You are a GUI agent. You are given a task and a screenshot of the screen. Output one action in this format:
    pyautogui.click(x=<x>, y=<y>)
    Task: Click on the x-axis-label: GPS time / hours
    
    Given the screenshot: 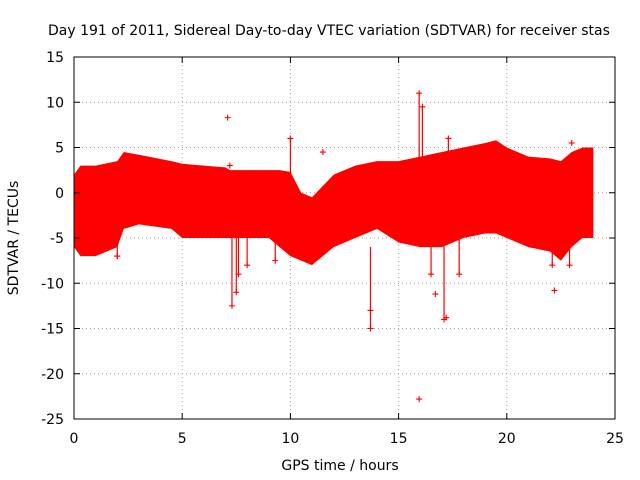 What is the action you would take?
    pyautogui.click(x=339, y=466)
    